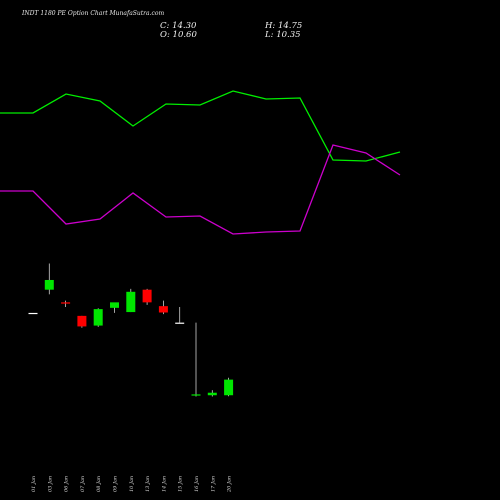 The image size is (500, 500). I want to click on candle-20-jan, so click(229, 387).